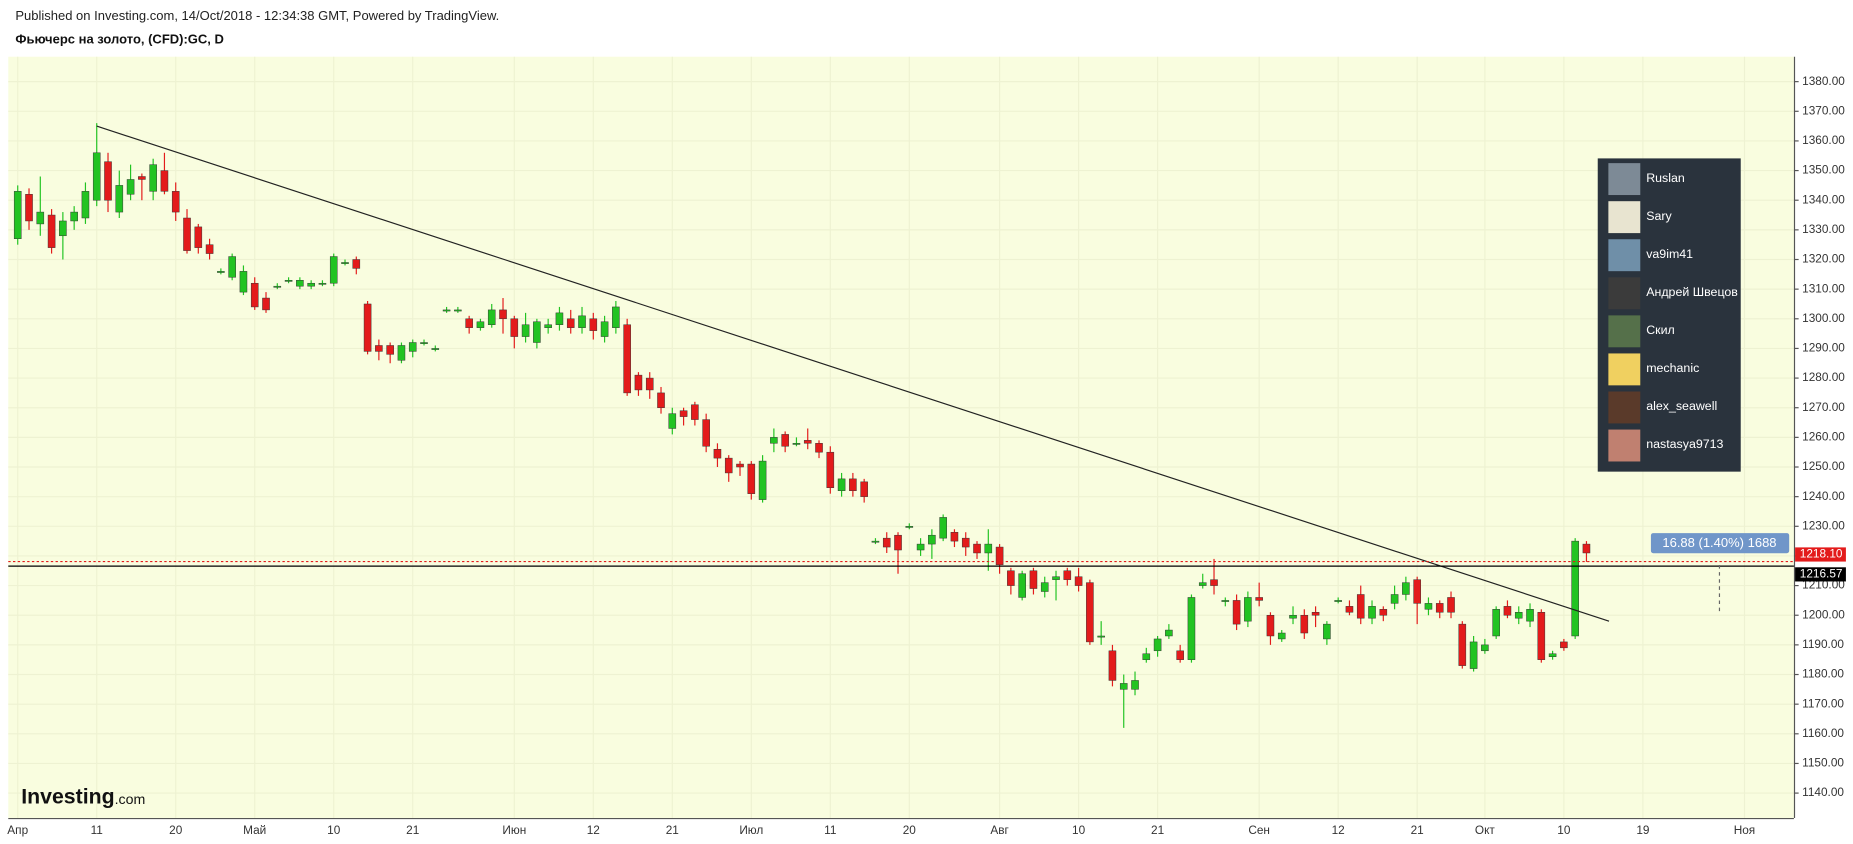 The height and width of the screenshot is (844, 1853). I want to click on watcher-name: Скил, so click(1660, 330).